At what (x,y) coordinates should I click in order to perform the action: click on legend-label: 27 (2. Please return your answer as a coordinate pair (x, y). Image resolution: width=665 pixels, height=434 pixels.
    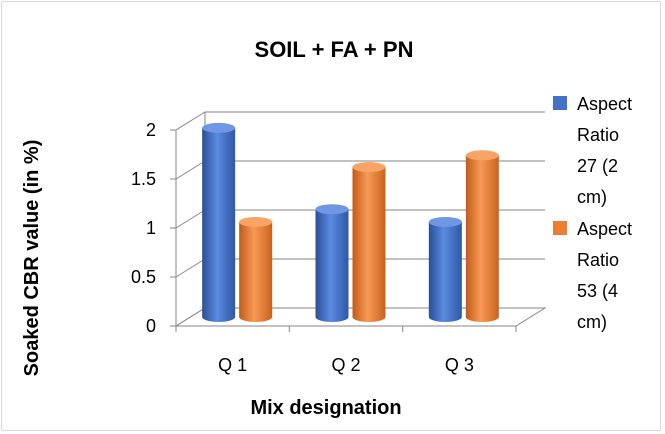
    Looking at the image, I should click on (597, 166).